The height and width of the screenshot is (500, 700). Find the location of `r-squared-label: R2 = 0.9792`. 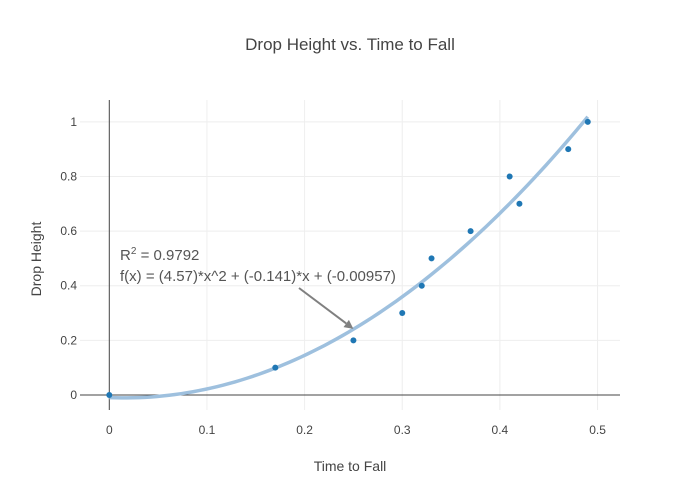

r-squared-label: R2 = 0.9792 is located at coordinates (159, 255).